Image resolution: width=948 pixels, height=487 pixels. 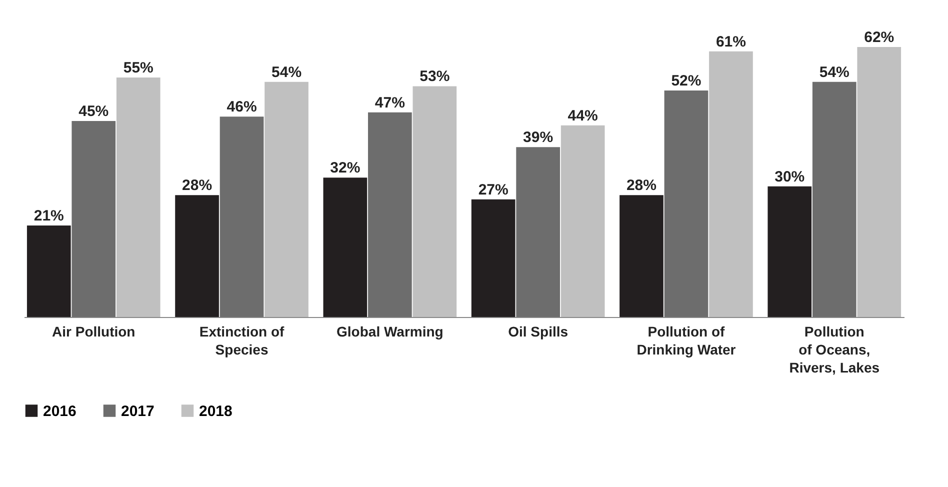 I want to click on data-label: 55%, so click(x=138, y=67).